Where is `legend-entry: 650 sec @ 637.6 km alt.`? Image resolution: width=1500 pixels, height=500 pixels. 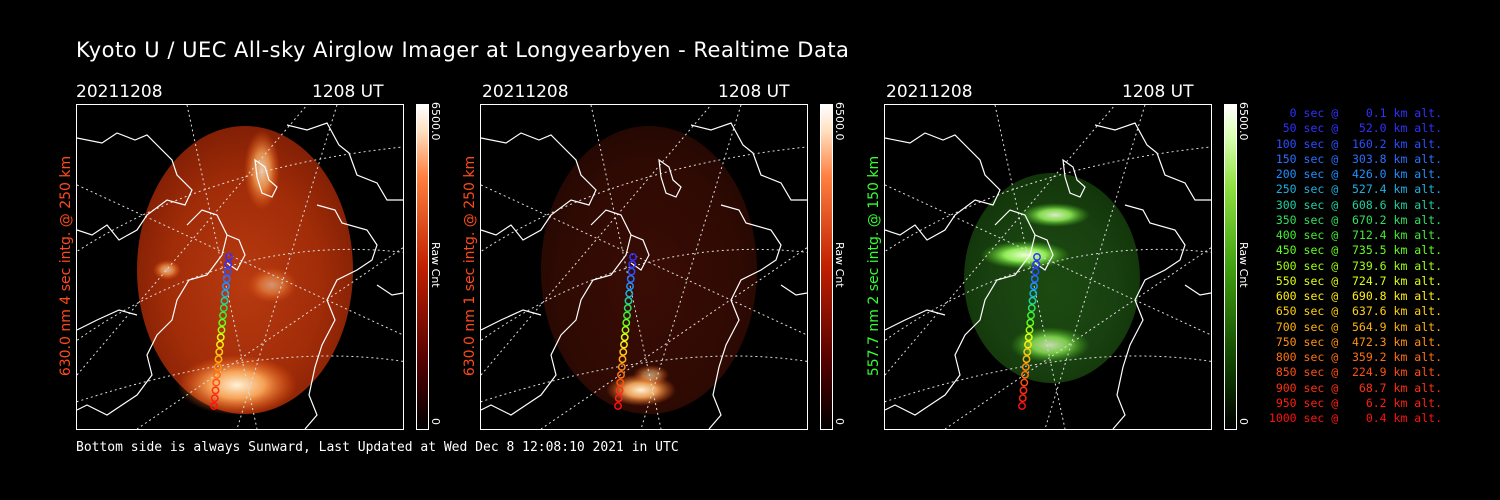
legend-entry: 650 sec @ 637.6 km alt. is located at coordinates (1358, 311).